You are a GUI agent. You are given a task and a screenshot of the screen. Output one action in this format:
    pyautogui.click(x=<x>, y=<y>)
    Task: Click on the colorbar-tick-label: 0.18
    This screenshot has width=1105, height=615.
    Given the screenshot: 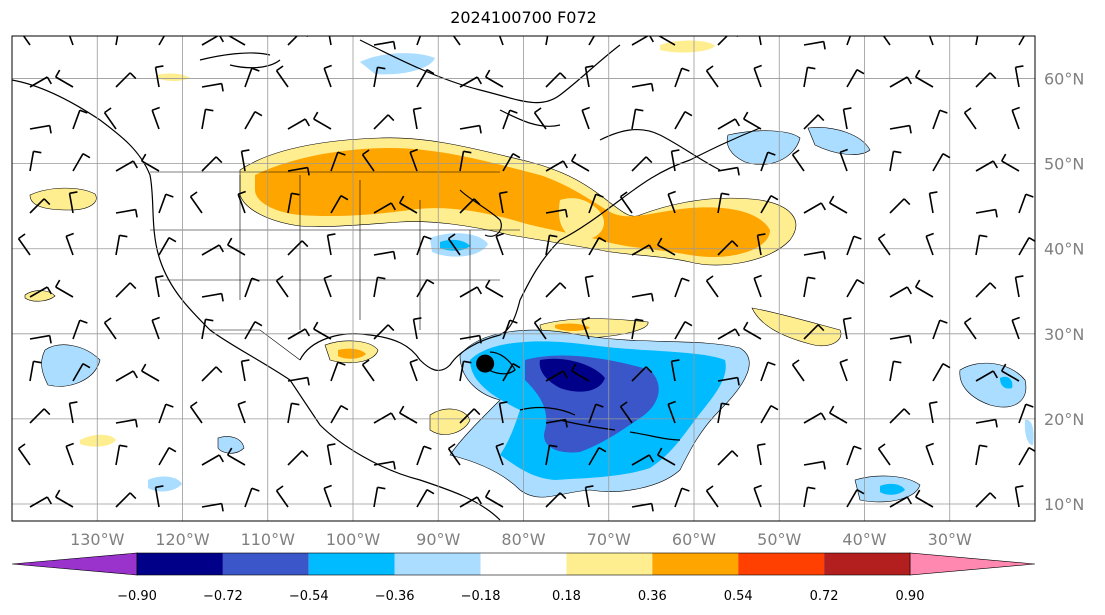 What is the action you would take?
    pyautogui.click(x=566, y=596)
    